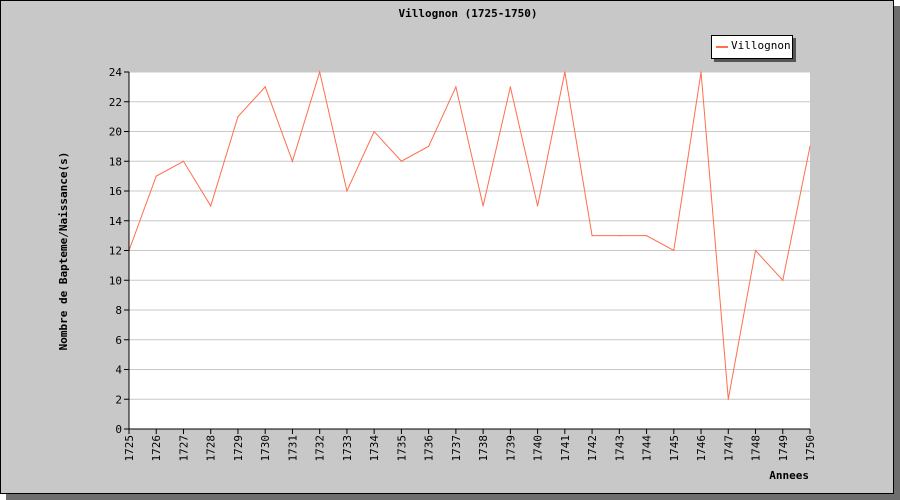 The height and width of the screenshot is (500, 900). What do you see at coordinates (429, 448) in the screenshot?
I see `x-tick-label: 1736` at bounding box center [429, 448].